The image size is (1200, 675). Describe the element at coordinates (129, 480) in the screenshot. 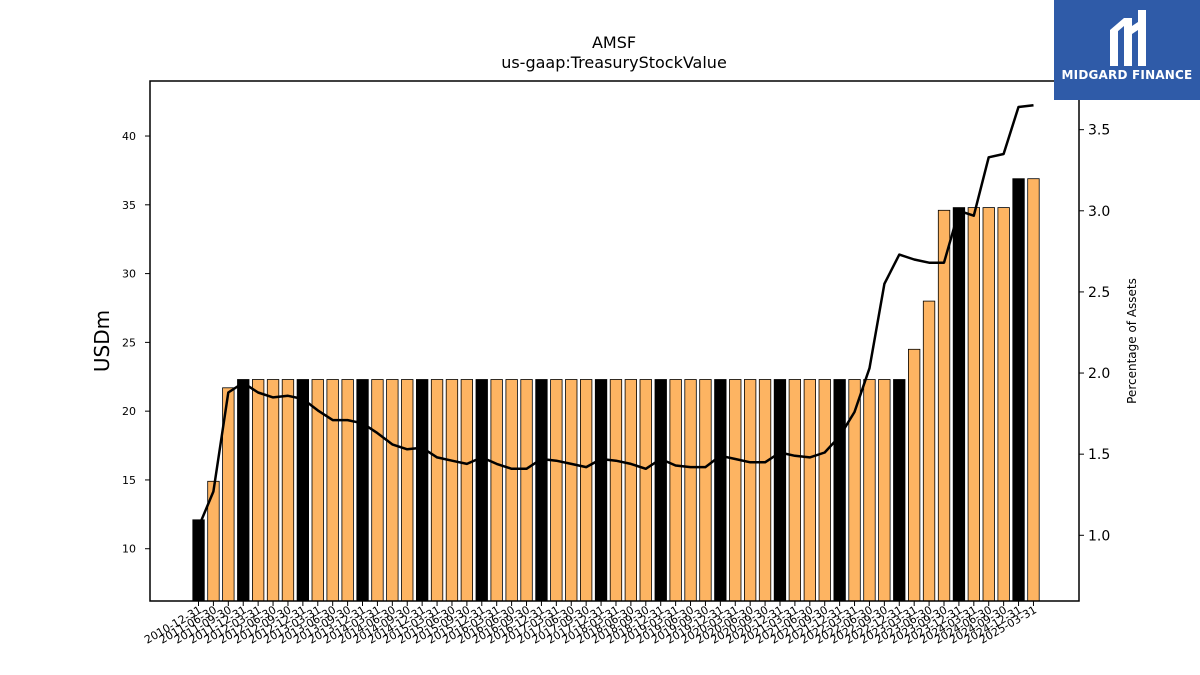

I see `y-tick-label: 15` at that location.